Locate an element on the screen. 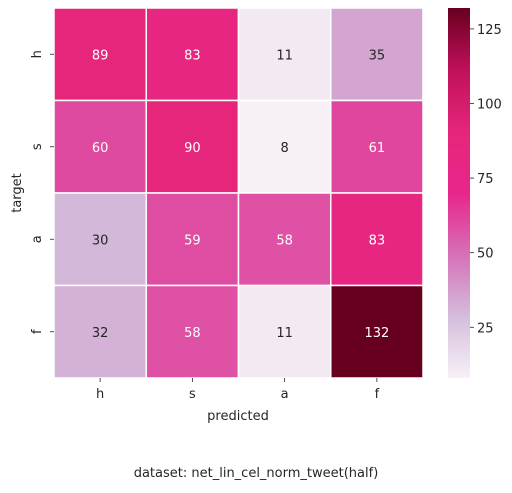 This screenshot has width=512, height=493. heatmap-cell-h-f is located at coordinates (377, 54).